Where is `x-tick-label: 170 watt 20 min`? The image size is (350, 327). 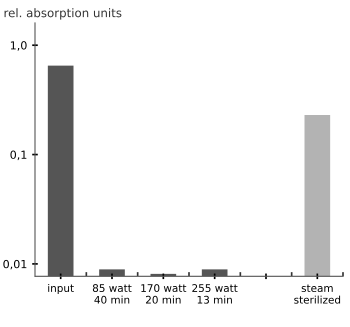
x-tick-label: 170 watt 20 min is located at coordinates (163, 294).